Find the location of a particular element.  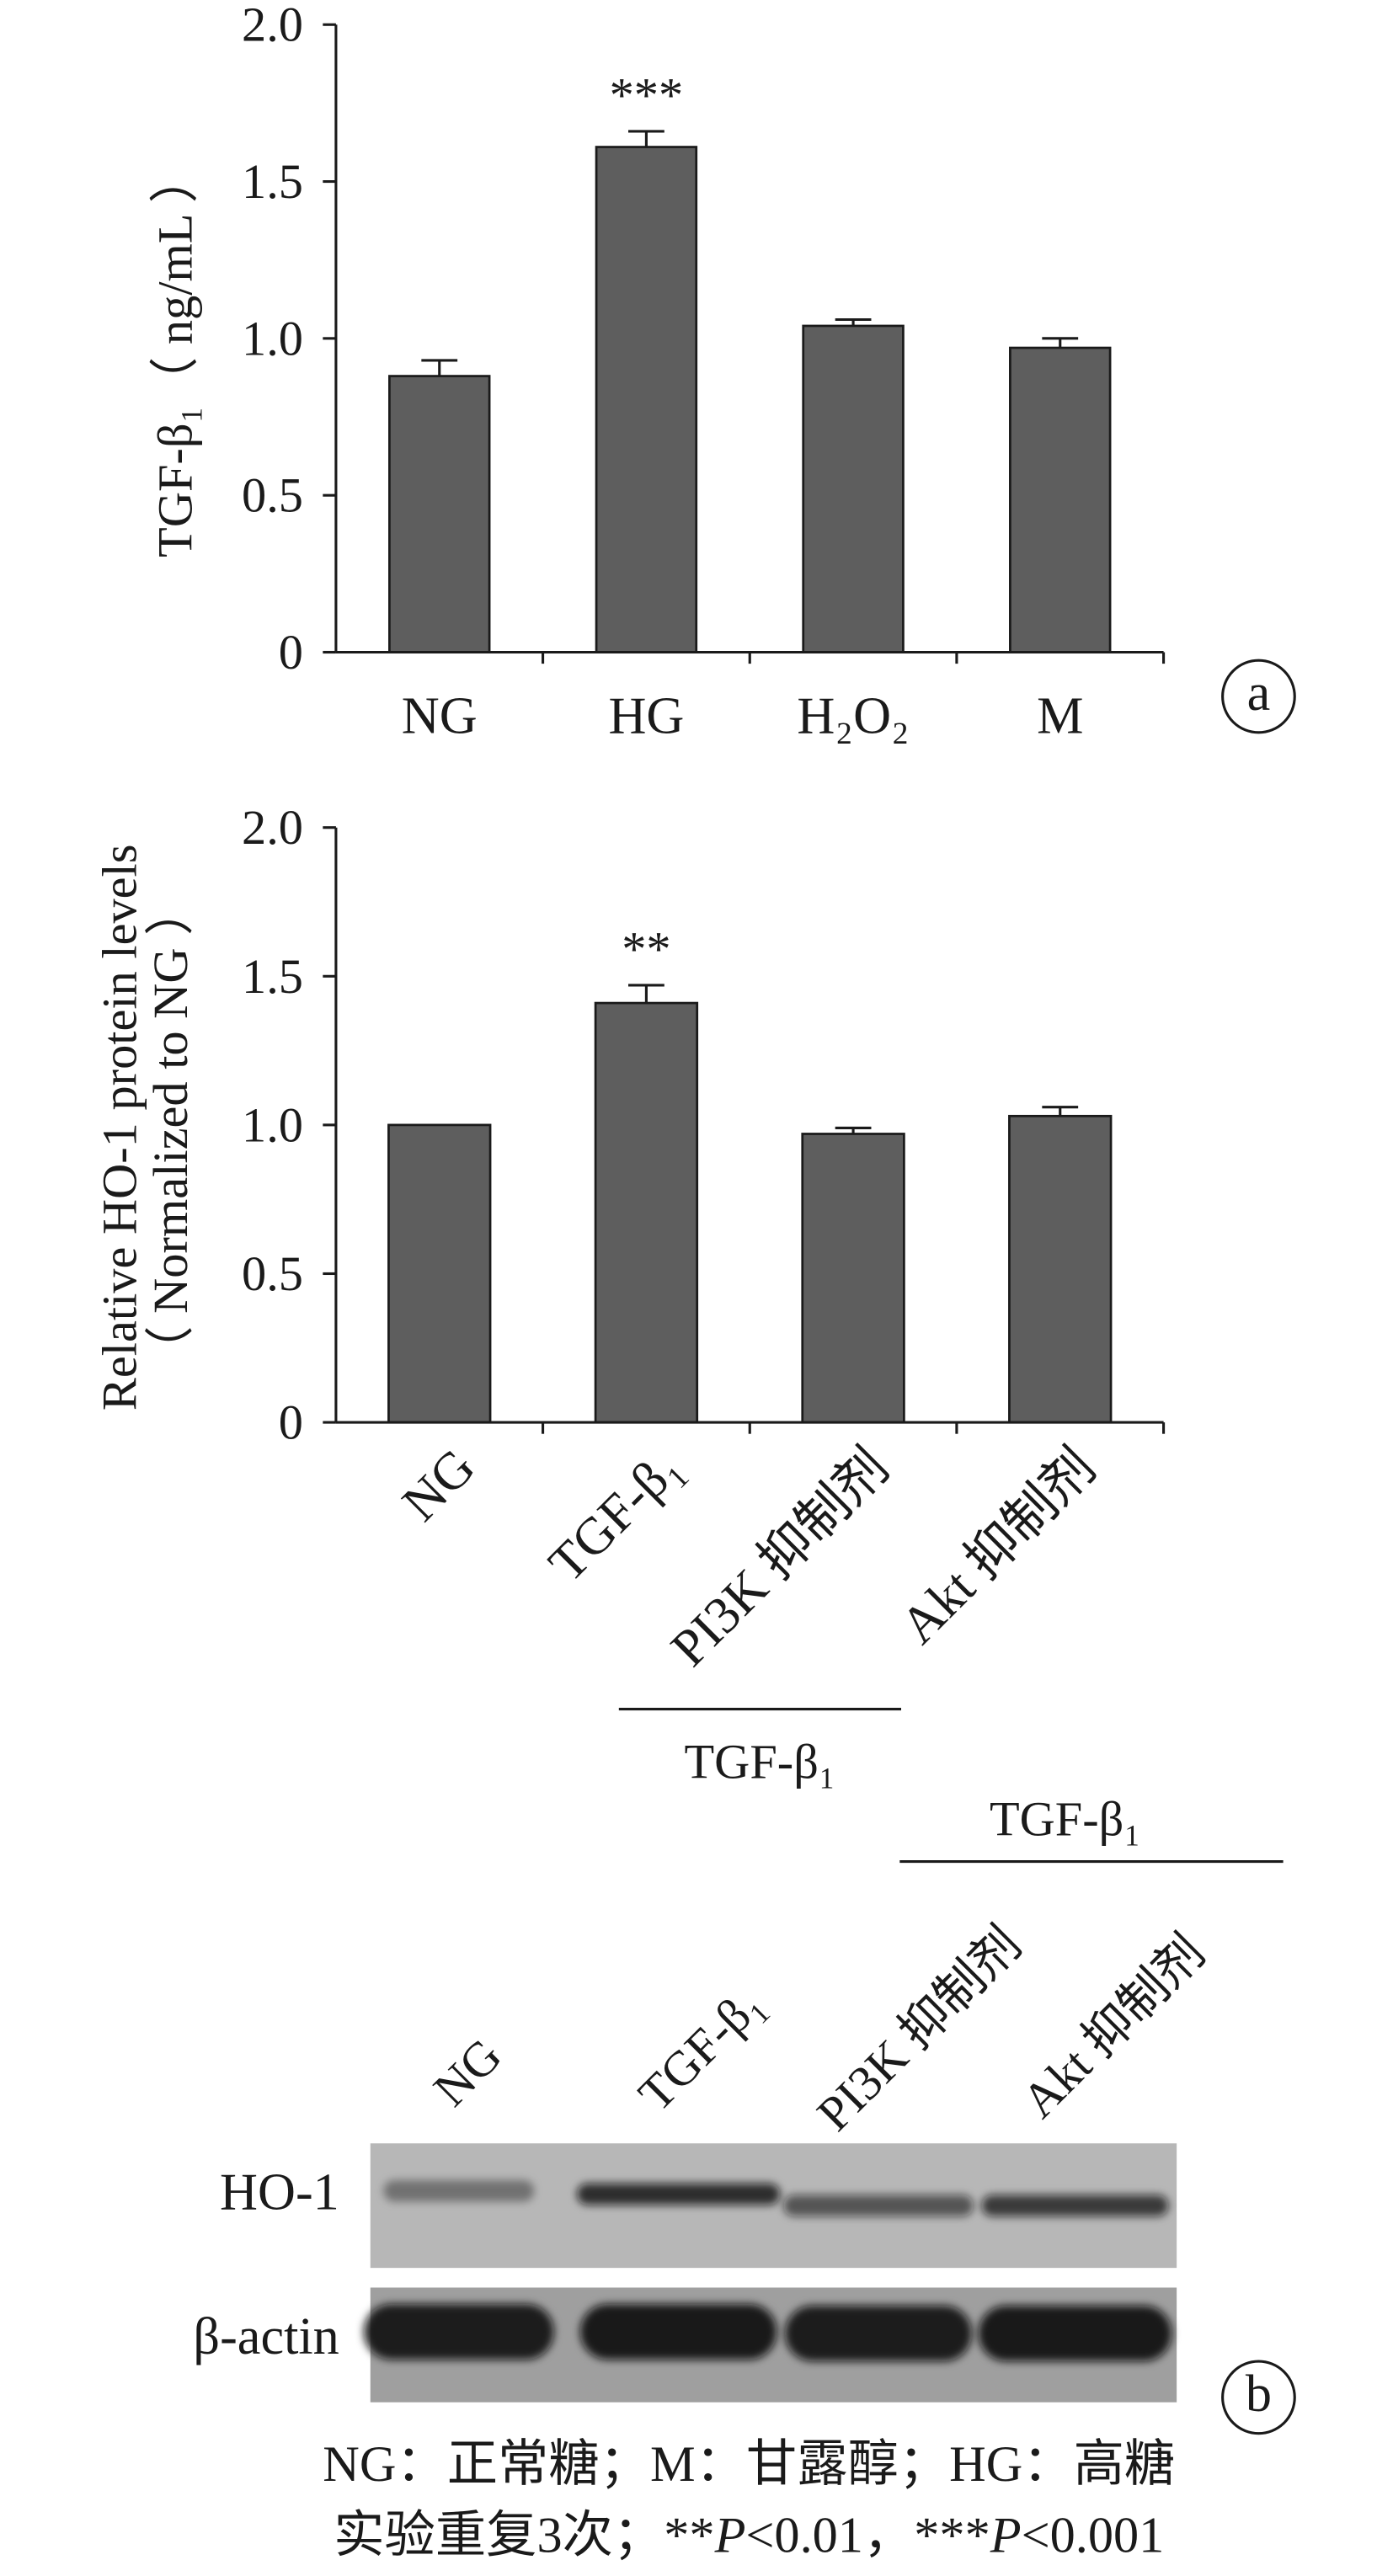

blot-row-label: β-actin is located at coordinates (266, 2336).